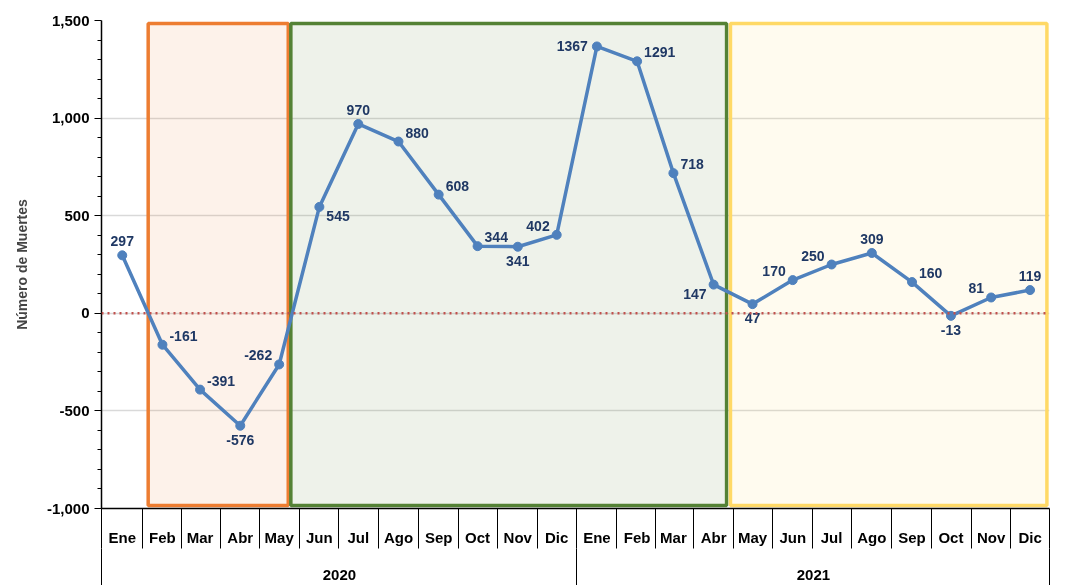  I want to click on data-label: 309, so click(872, 238).